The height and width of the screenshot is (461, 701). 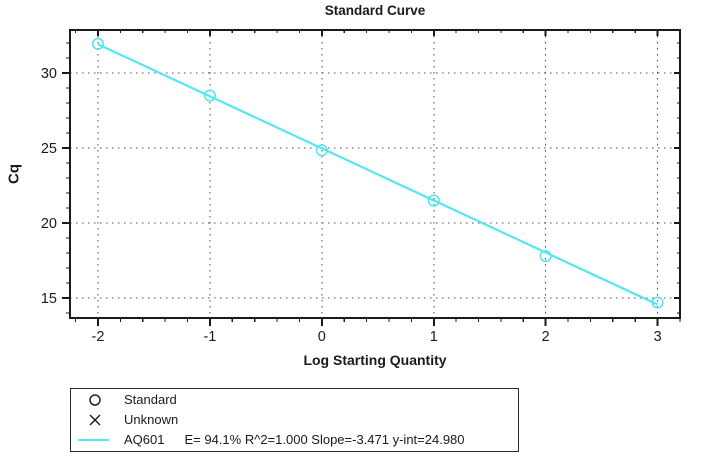 I want to click on x-tick-label: -1, so click(x=209, y=337).